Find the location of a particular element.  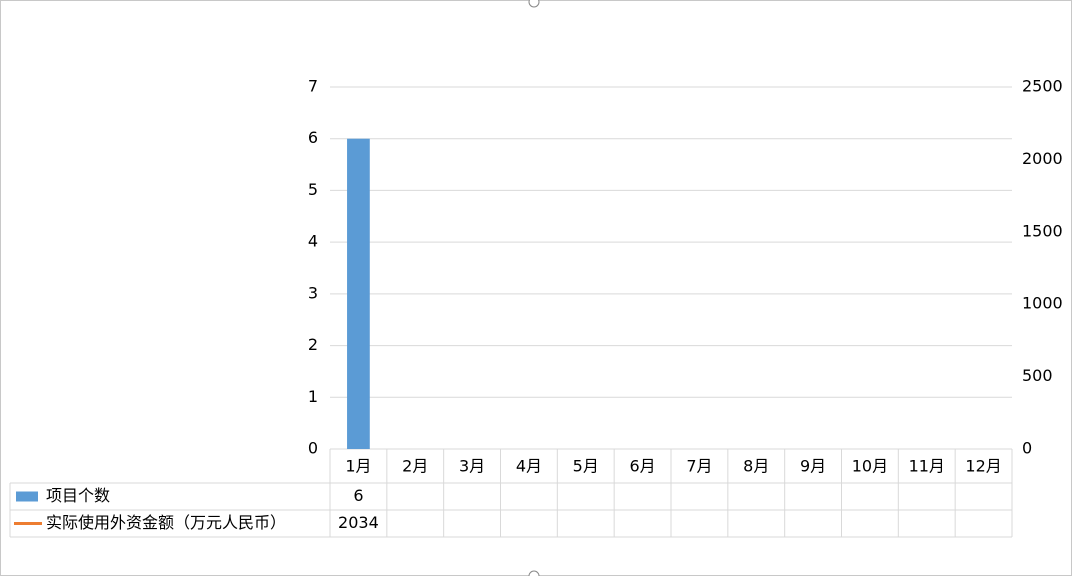

x-tick-label: 11月 is located at coordinates (927, 466).